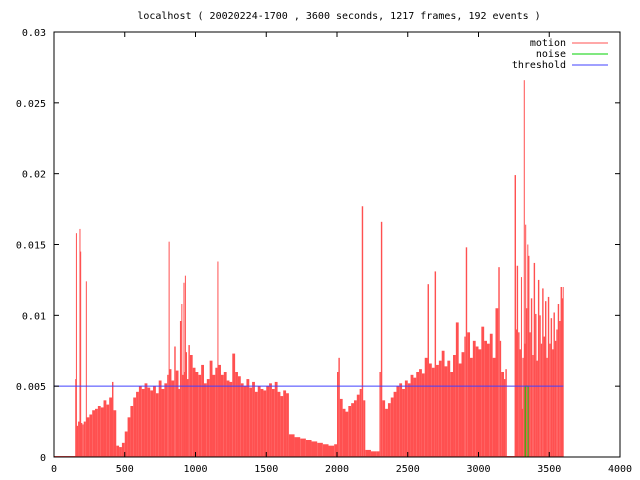 This screenshot has width=640, height=480. What do you see at coordinates (548, 43) in the screenshot?
I see `legend-label-motion: motion` at bounding box center [548, 43].